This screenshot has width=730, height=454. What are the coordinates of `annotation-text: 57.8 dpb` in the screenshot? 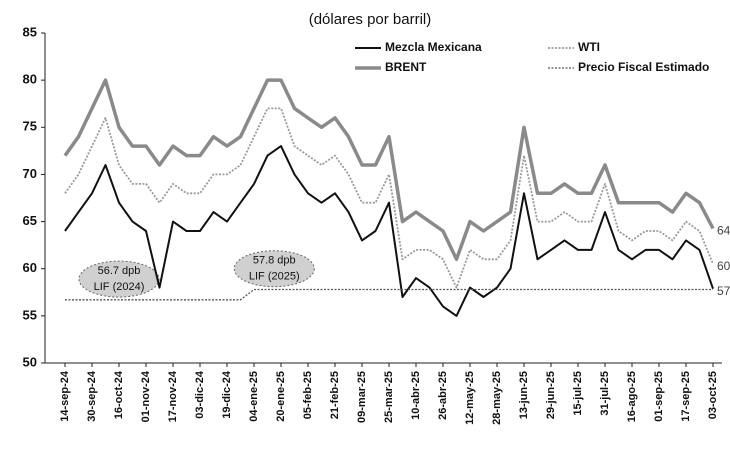 It's located at (274, 261).